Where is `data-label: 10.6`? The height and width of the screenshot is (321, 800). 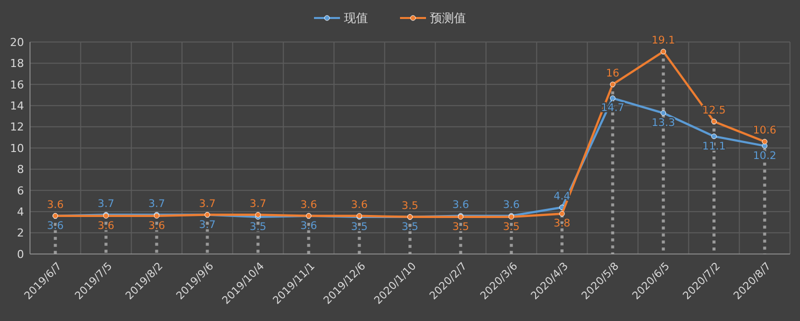
data-label: 10.6 is located at coordinates (764, 130).